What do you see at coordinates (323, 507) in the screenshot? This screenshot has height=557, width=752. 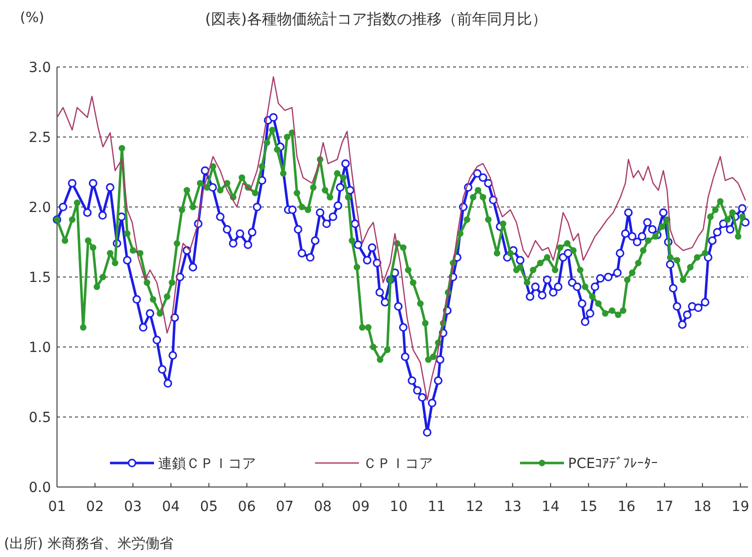 I see `x-tick-label: 08` at bounding box center [323, 507].